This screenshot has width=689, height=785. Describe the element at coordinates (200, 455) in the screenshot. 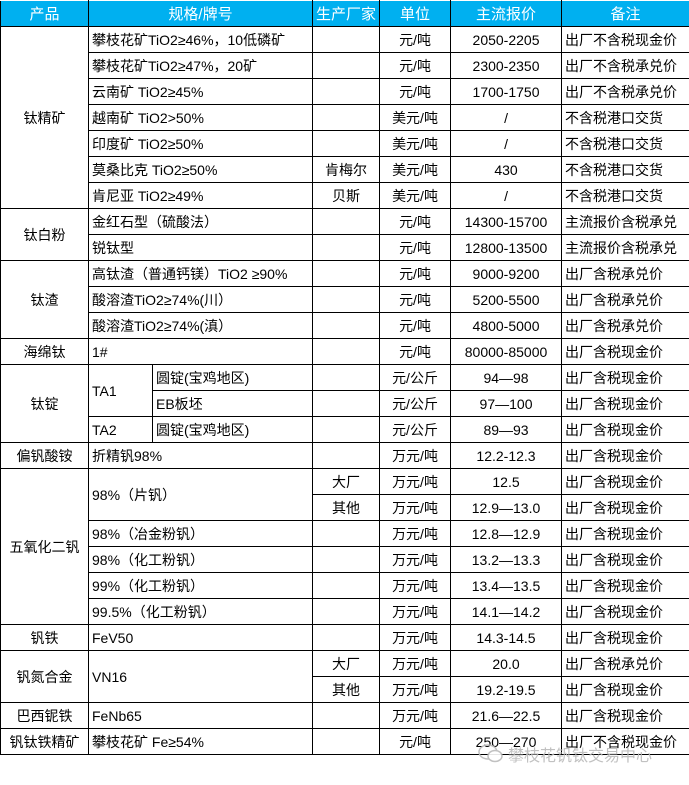

I see `spec-cell: 折精钒98%` at that location.